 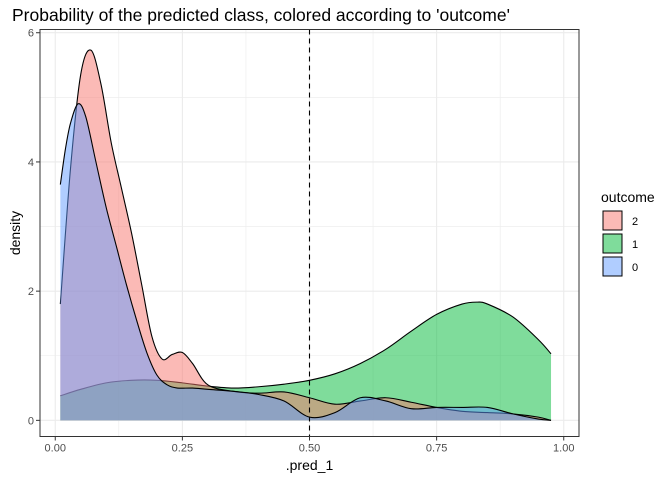 I want to click on y-tick-label: 4, so click(x=31, y=163).